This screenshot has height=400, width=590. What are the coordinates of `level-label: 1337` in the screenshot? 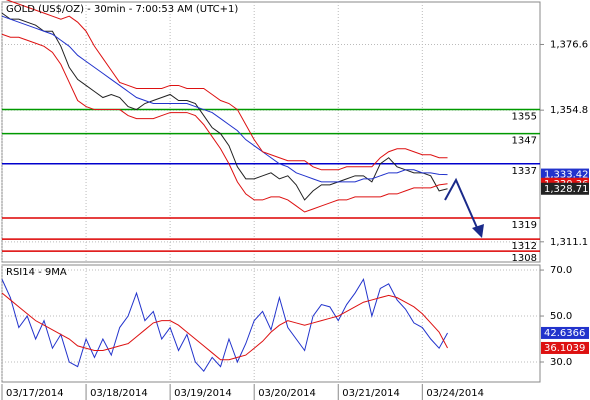 It's located at (524, 171).